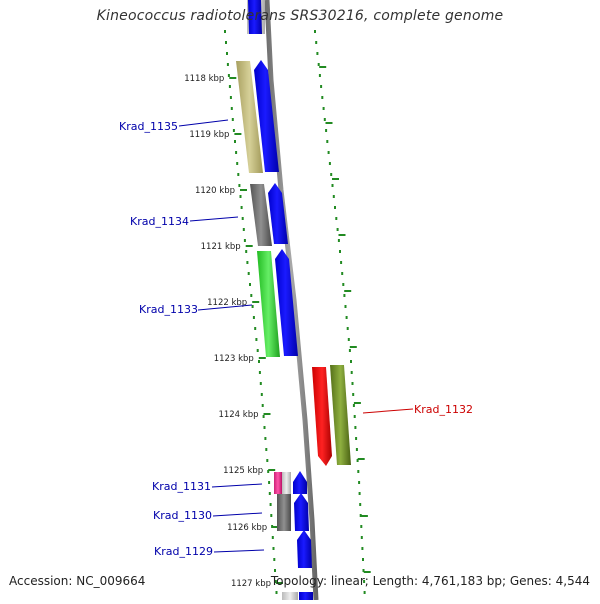 The height and width of the screenshot is (604, 600). What do you see at coordinates (209, 135) in the screenshot?
I see `ruler-tick-label: 1119 kbp` at bounding box center [209, 135].